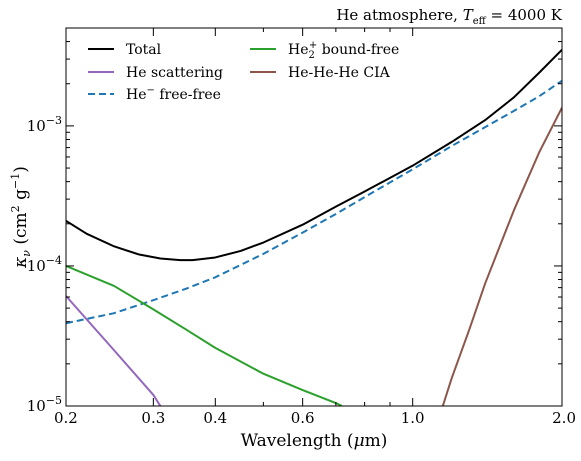 The width and height of the screenshot is (581, 461). I want to click on chart-title: He atmosphere, Teff = 4000 K, so click(449, 16).